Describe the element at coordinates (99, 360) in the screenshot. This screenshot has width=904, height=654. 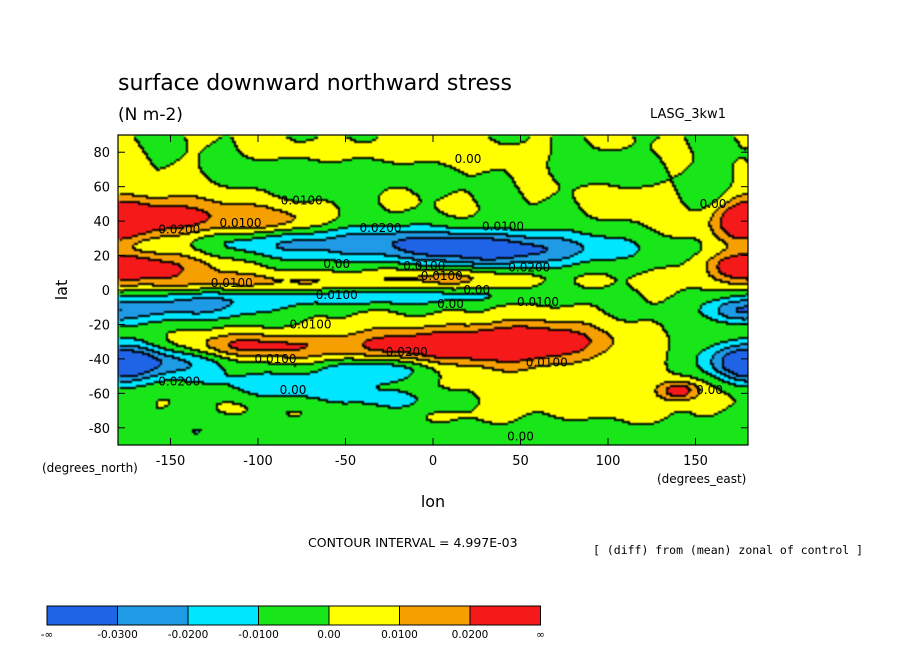
I see `y-tick-label: -40` at that location.